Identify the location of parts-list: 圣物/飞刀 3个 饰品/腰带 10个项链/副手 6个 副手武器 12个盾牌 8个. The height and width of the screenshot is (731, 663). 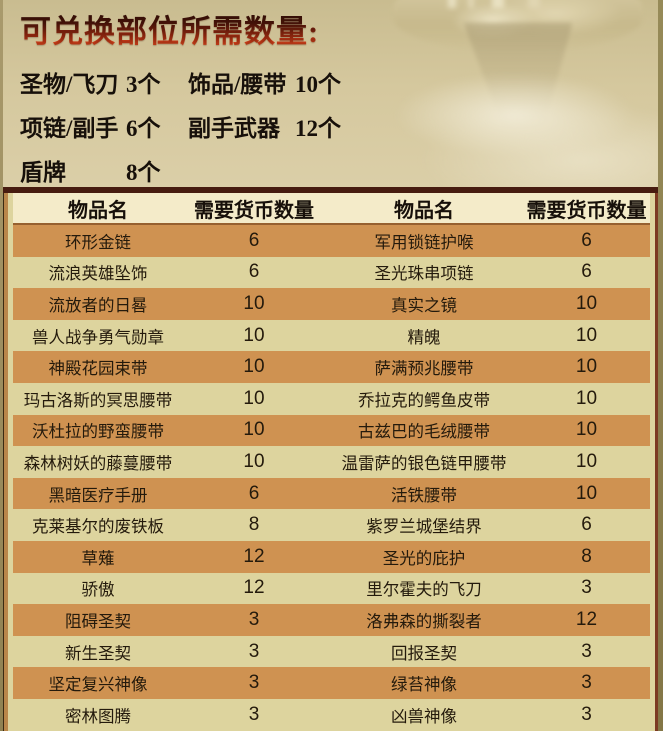
(220, 126).